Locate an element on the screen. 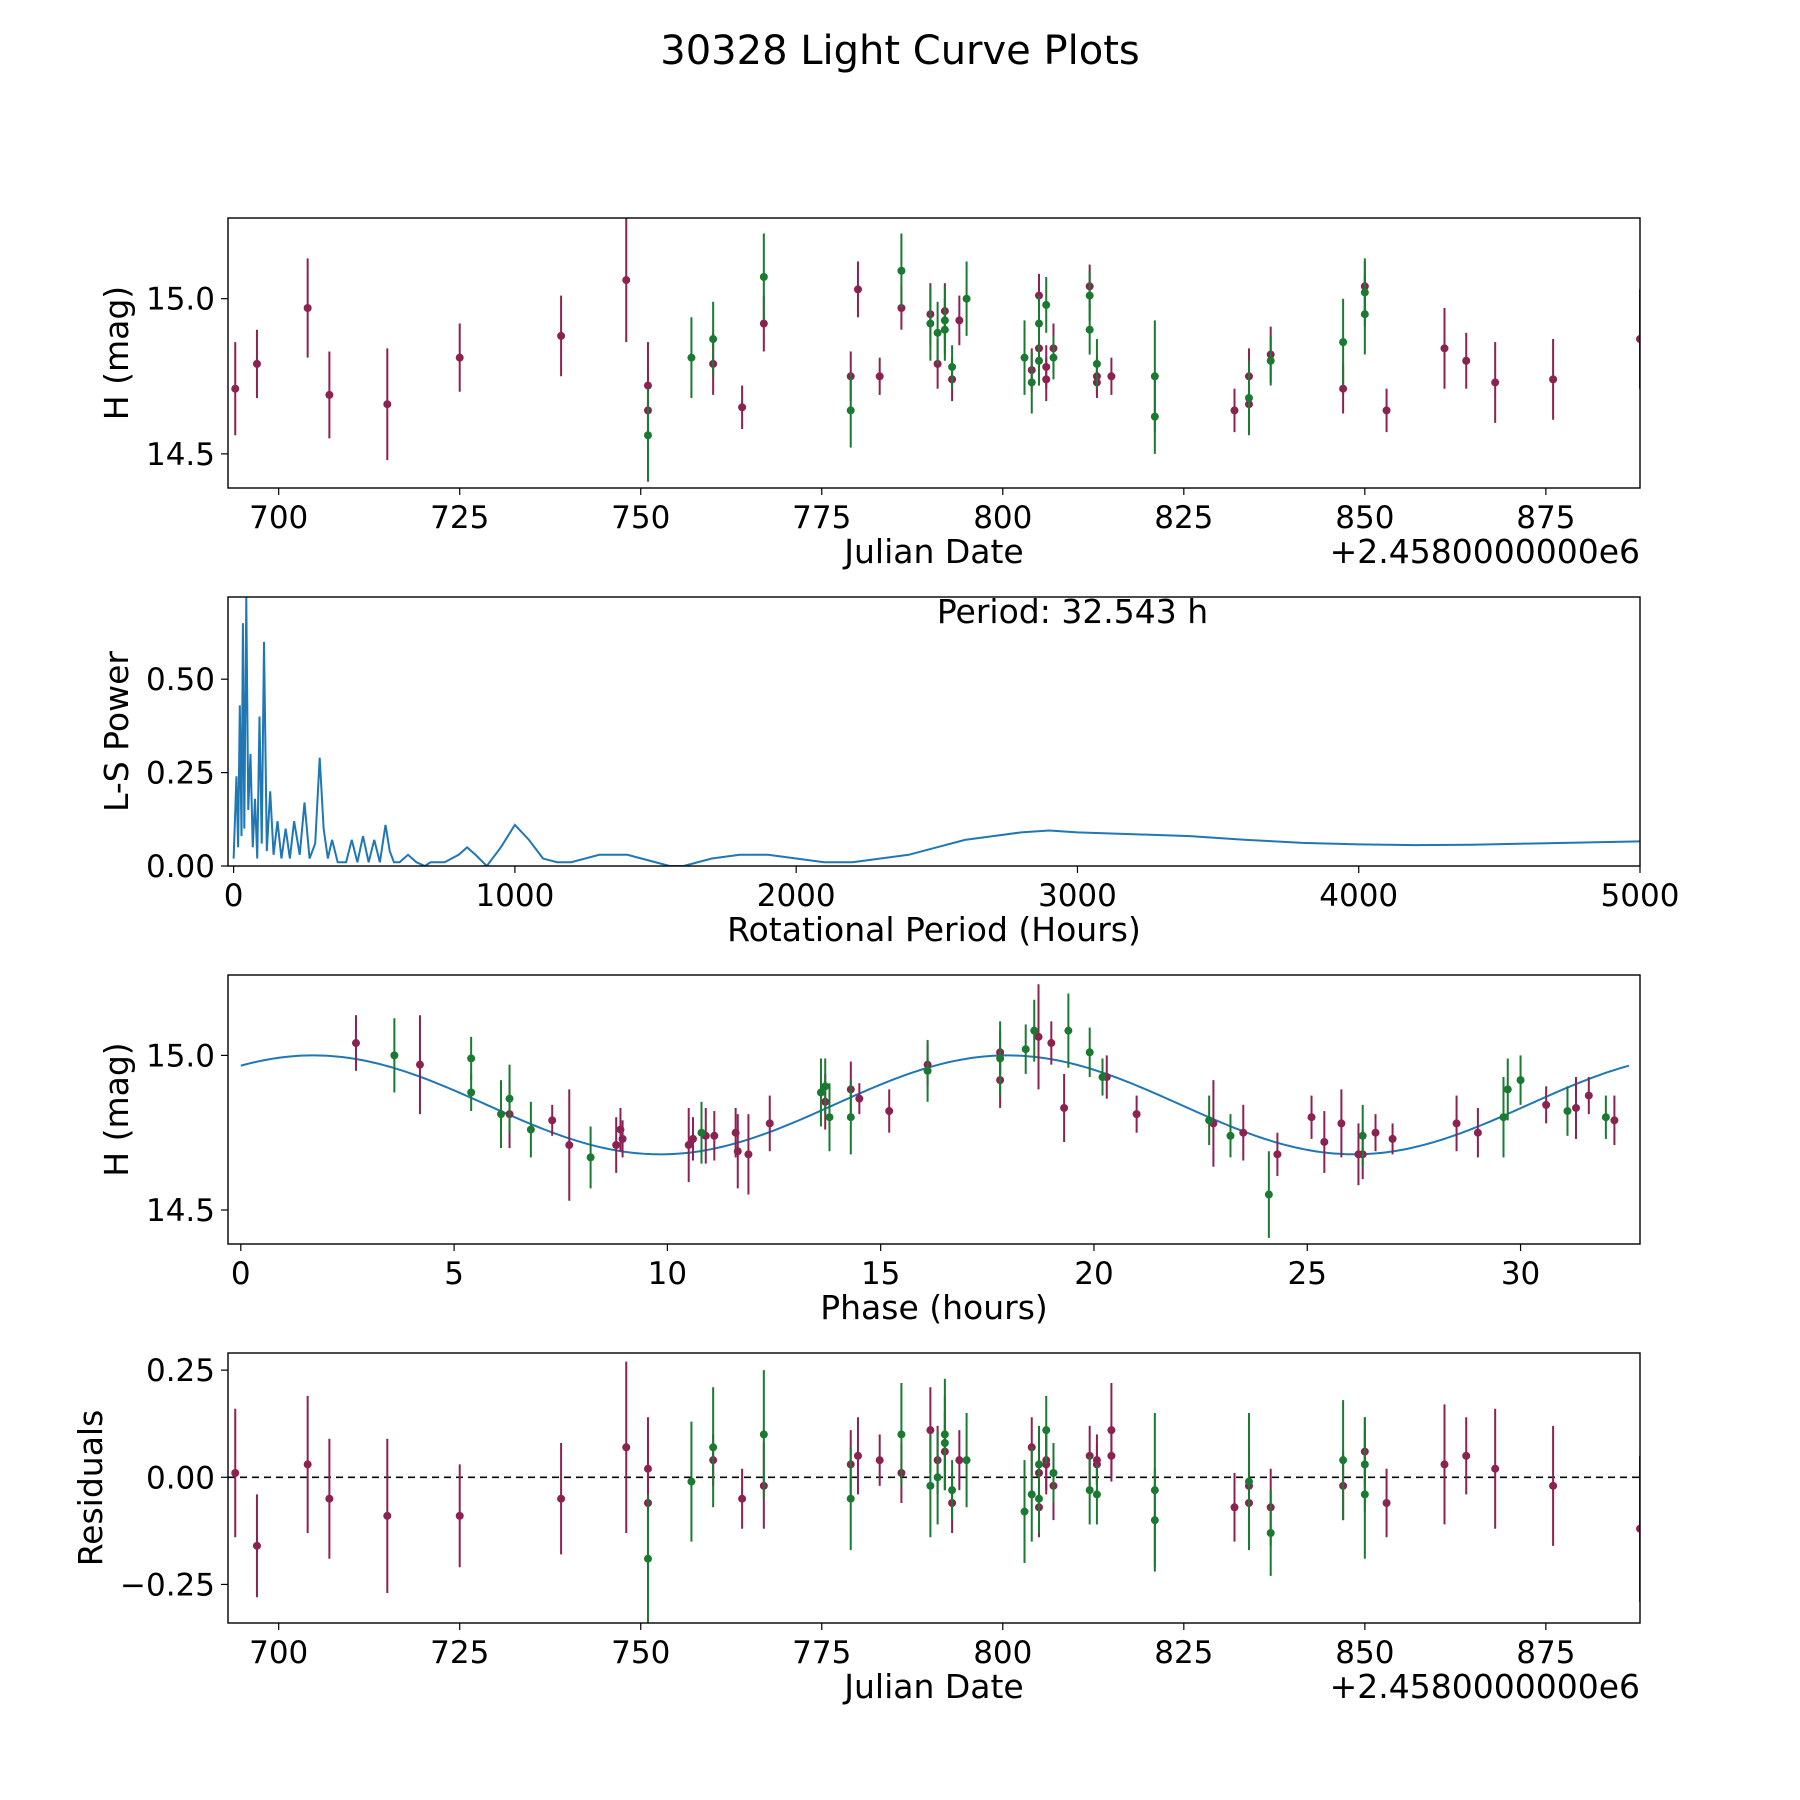 The image size is (1800, 1800). x-tick-label: 0 is located at coordinates (234, 896).